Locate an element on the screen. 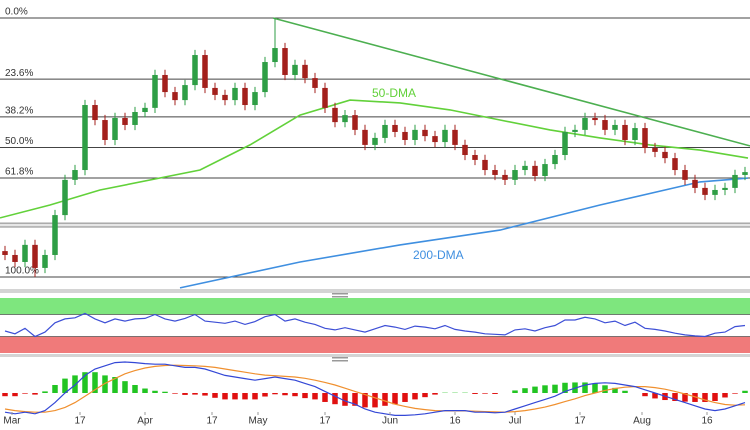 Image resolution: width=750 pixels, height=430 pixels. signal-line is located at coordinates (375, 388).